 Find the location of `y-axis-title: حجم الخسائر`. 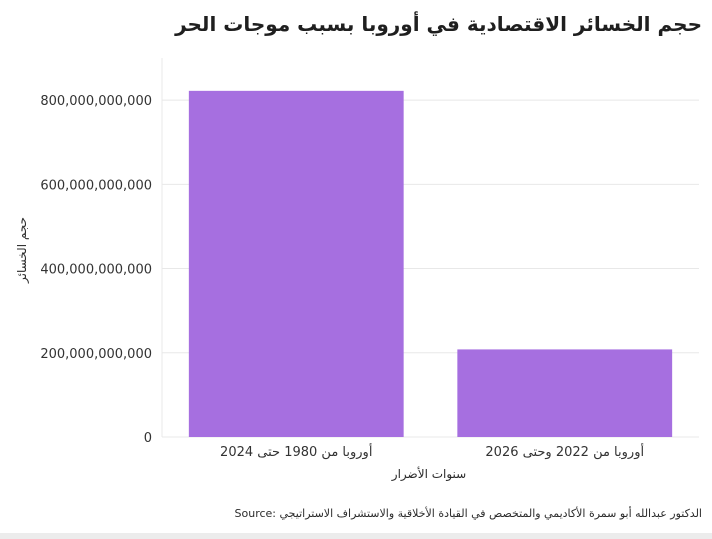

y-axis-title: حجم الخسائر is located at coordinates (22, 250).